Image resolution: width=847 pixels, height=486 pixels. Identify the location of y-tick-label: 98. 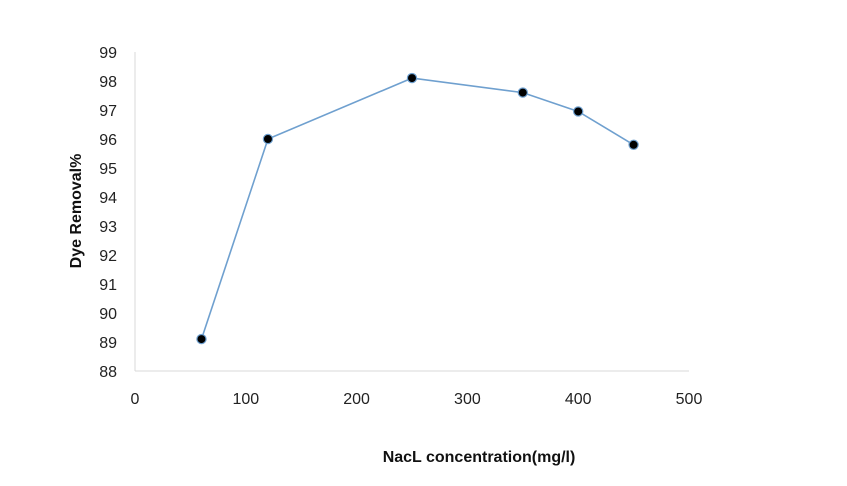
(108, 82).